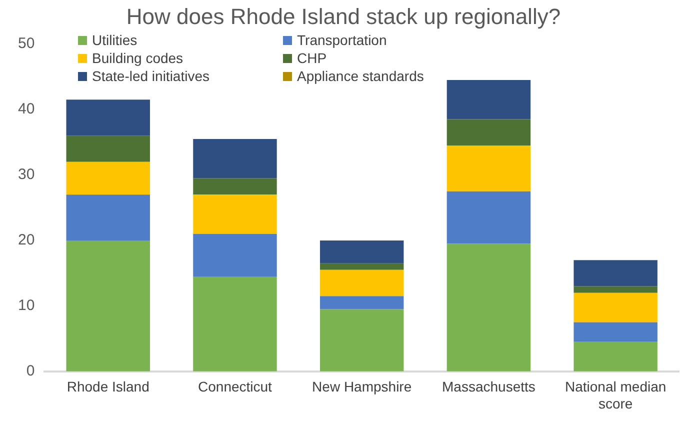 The width and height of the screenshot is (687, 421). What do you see at coordinates (362, 386) in the screenshot?
I see `x-tick-label: New Hampshire` at bounding box center [362, 386].